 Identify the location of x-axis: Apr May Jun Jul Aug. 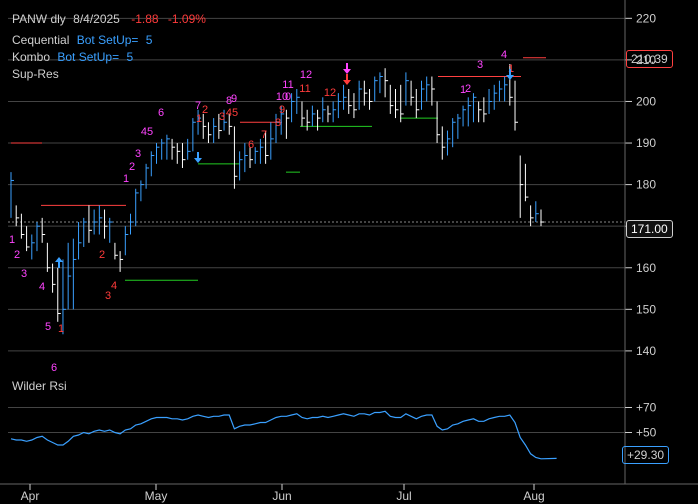
(283, 493).